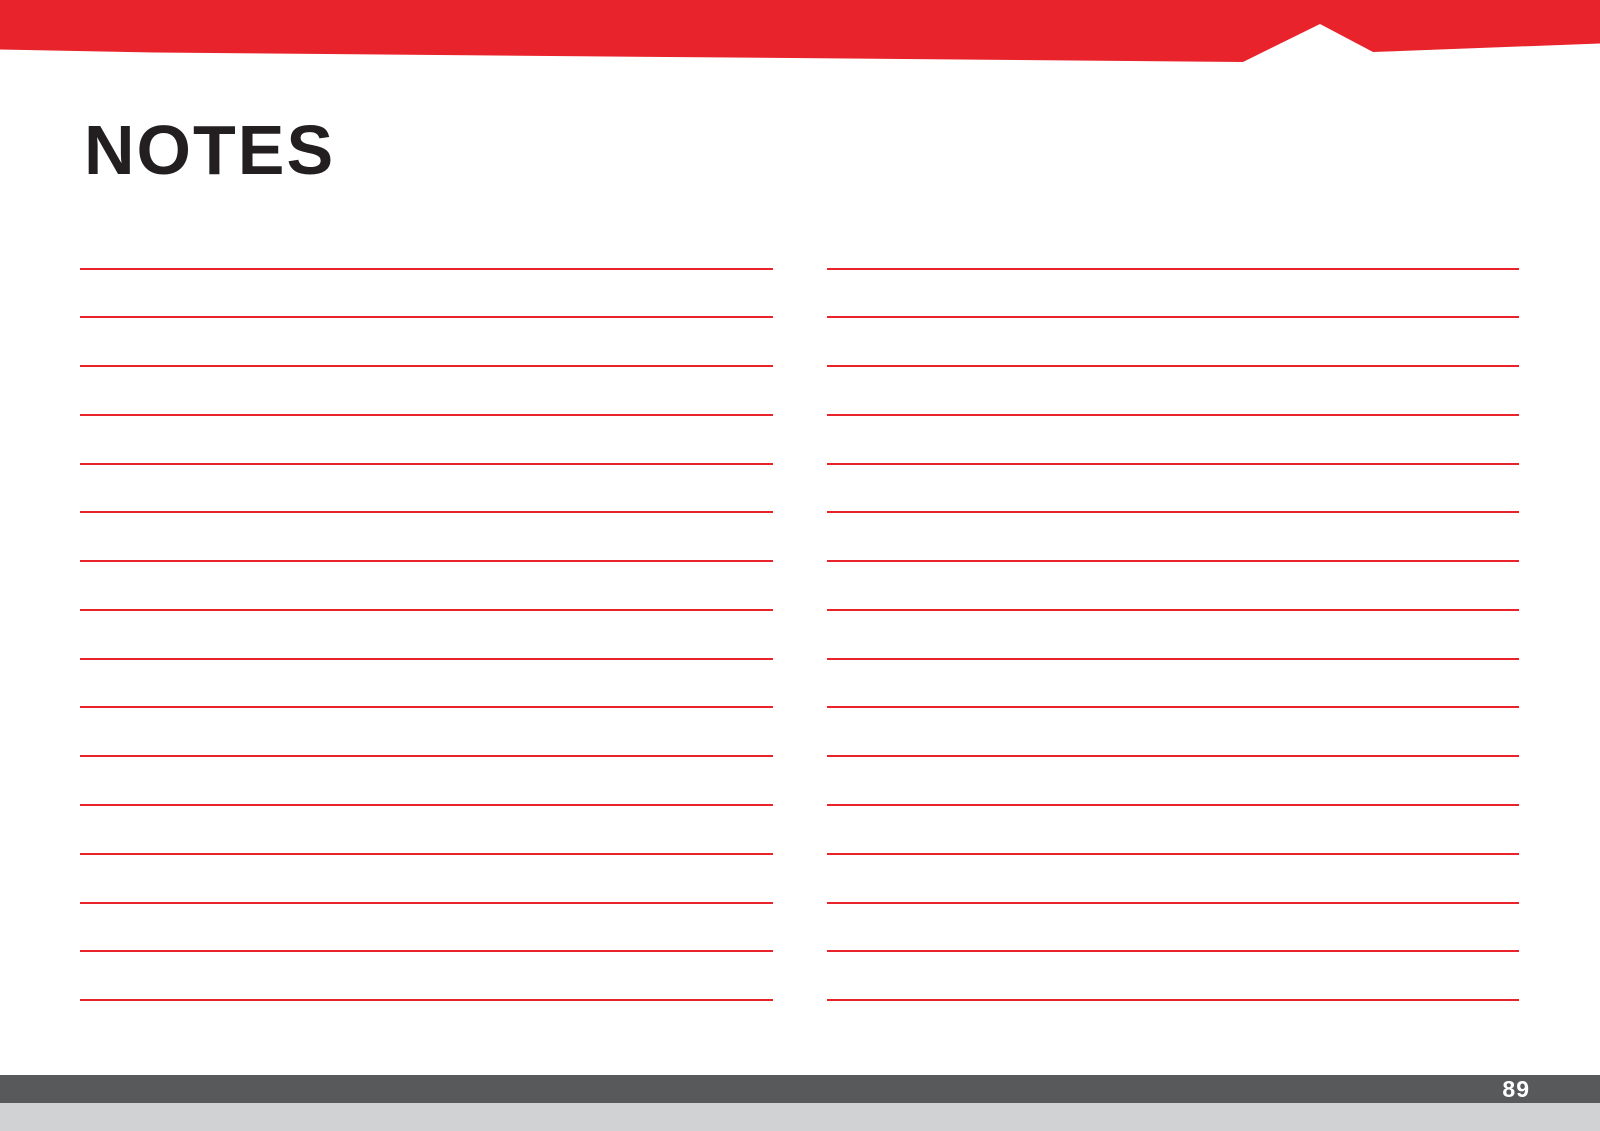  What do you see at coordinates (210, 150) in the screenshot?
I see `page-title: NOTES` at bounding box center [210, 150].